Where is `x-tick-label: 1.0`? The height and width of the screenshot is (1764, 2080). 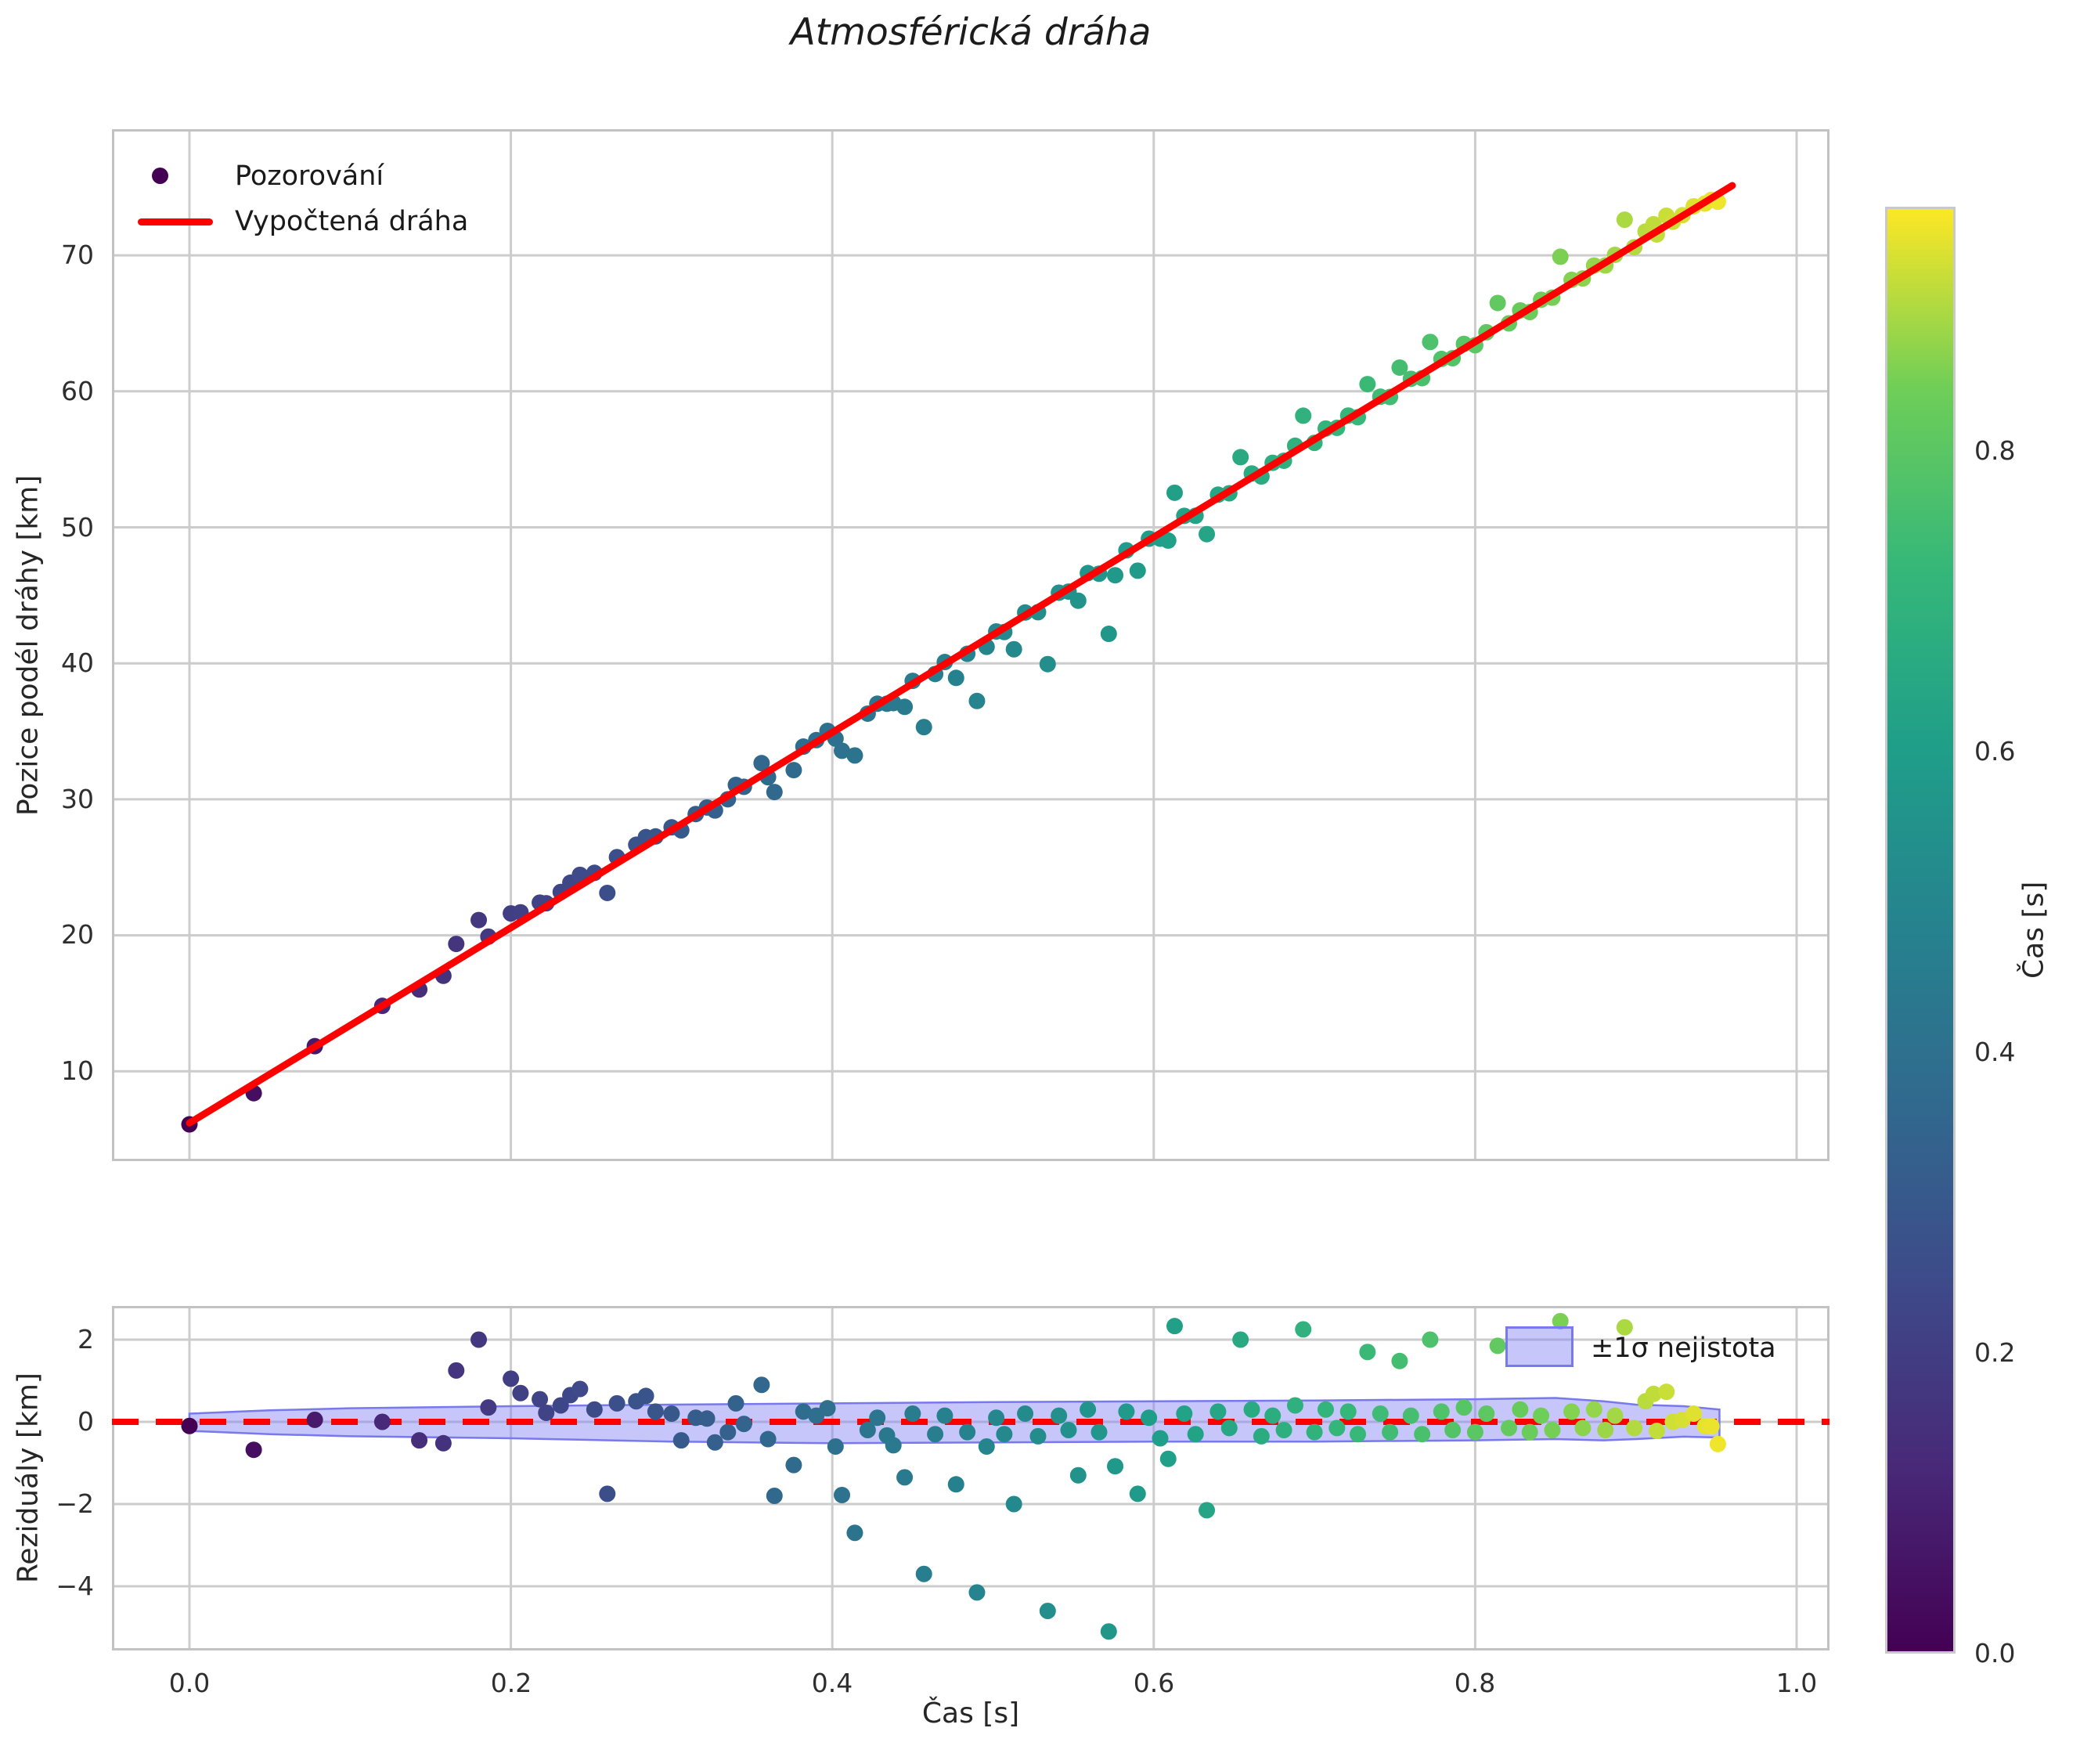 x-tick-label: 1.0 is located at coordinates (1796, 1683).